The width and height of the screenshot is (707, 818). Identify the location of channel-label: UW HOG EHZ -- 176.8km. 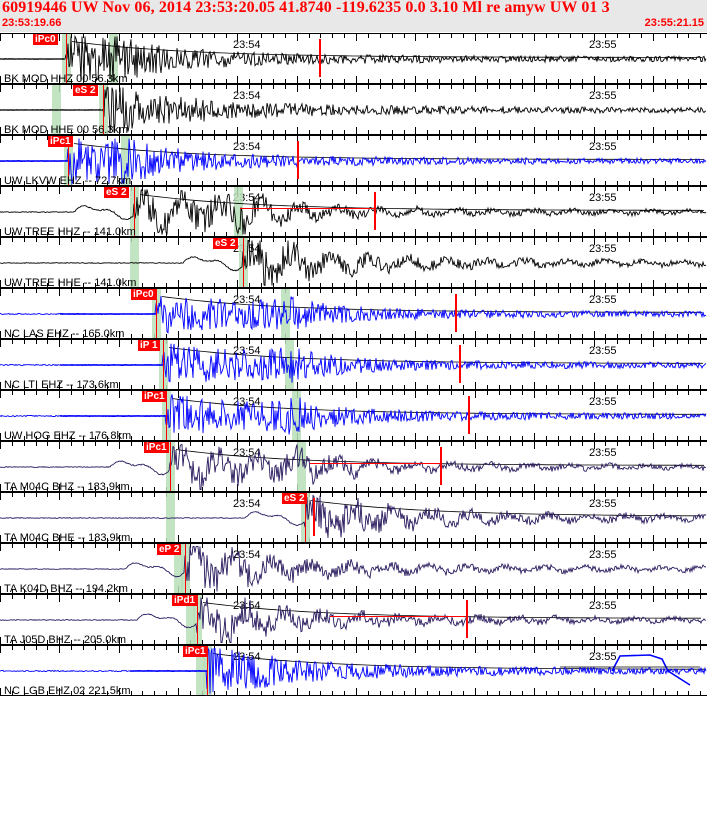
(68, 435).